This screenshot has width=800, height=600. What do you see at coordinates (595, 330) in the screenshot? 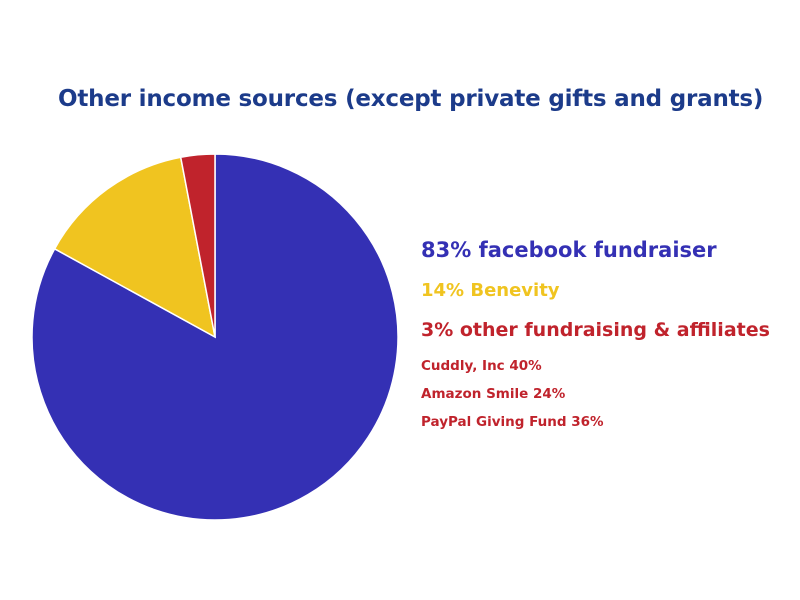
I see `legend-other-fundraising: 3% other fundraising & affiliates` at bounding box center [595, 330].